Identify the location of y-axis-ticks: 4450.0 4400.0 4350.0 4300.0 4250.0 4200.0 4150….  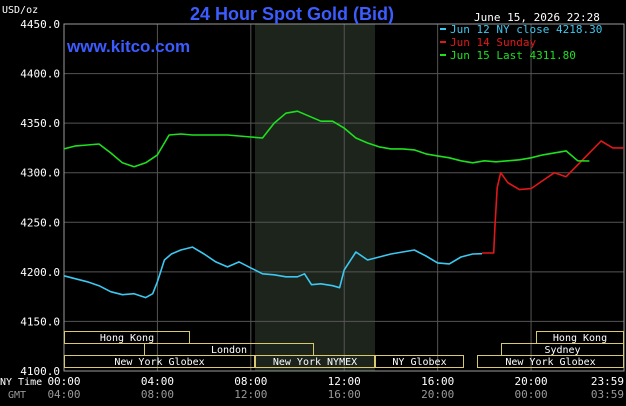
(40, 198).